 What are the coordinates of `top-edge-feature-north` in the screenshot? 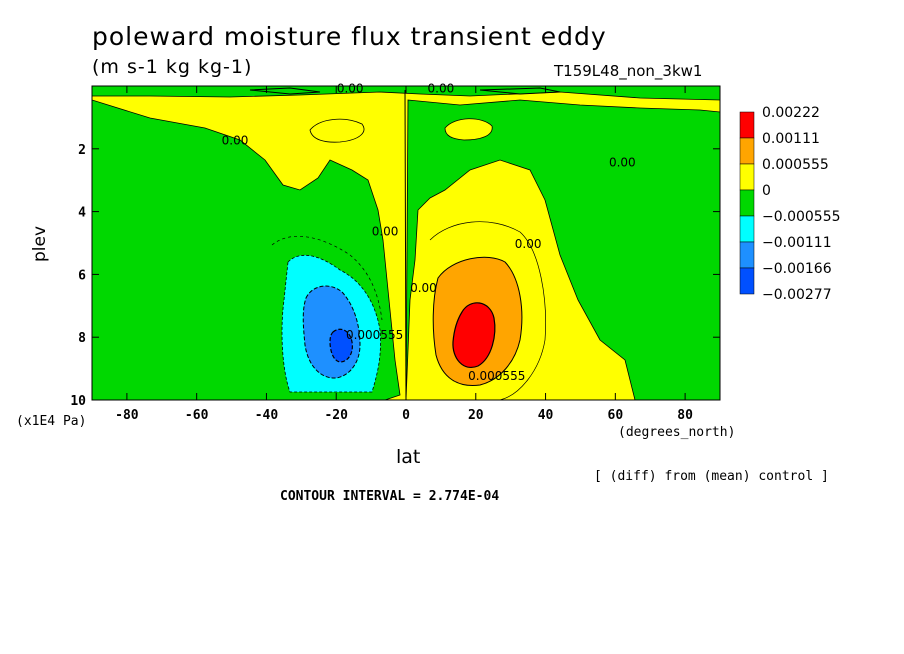 It's located at (520, 91).